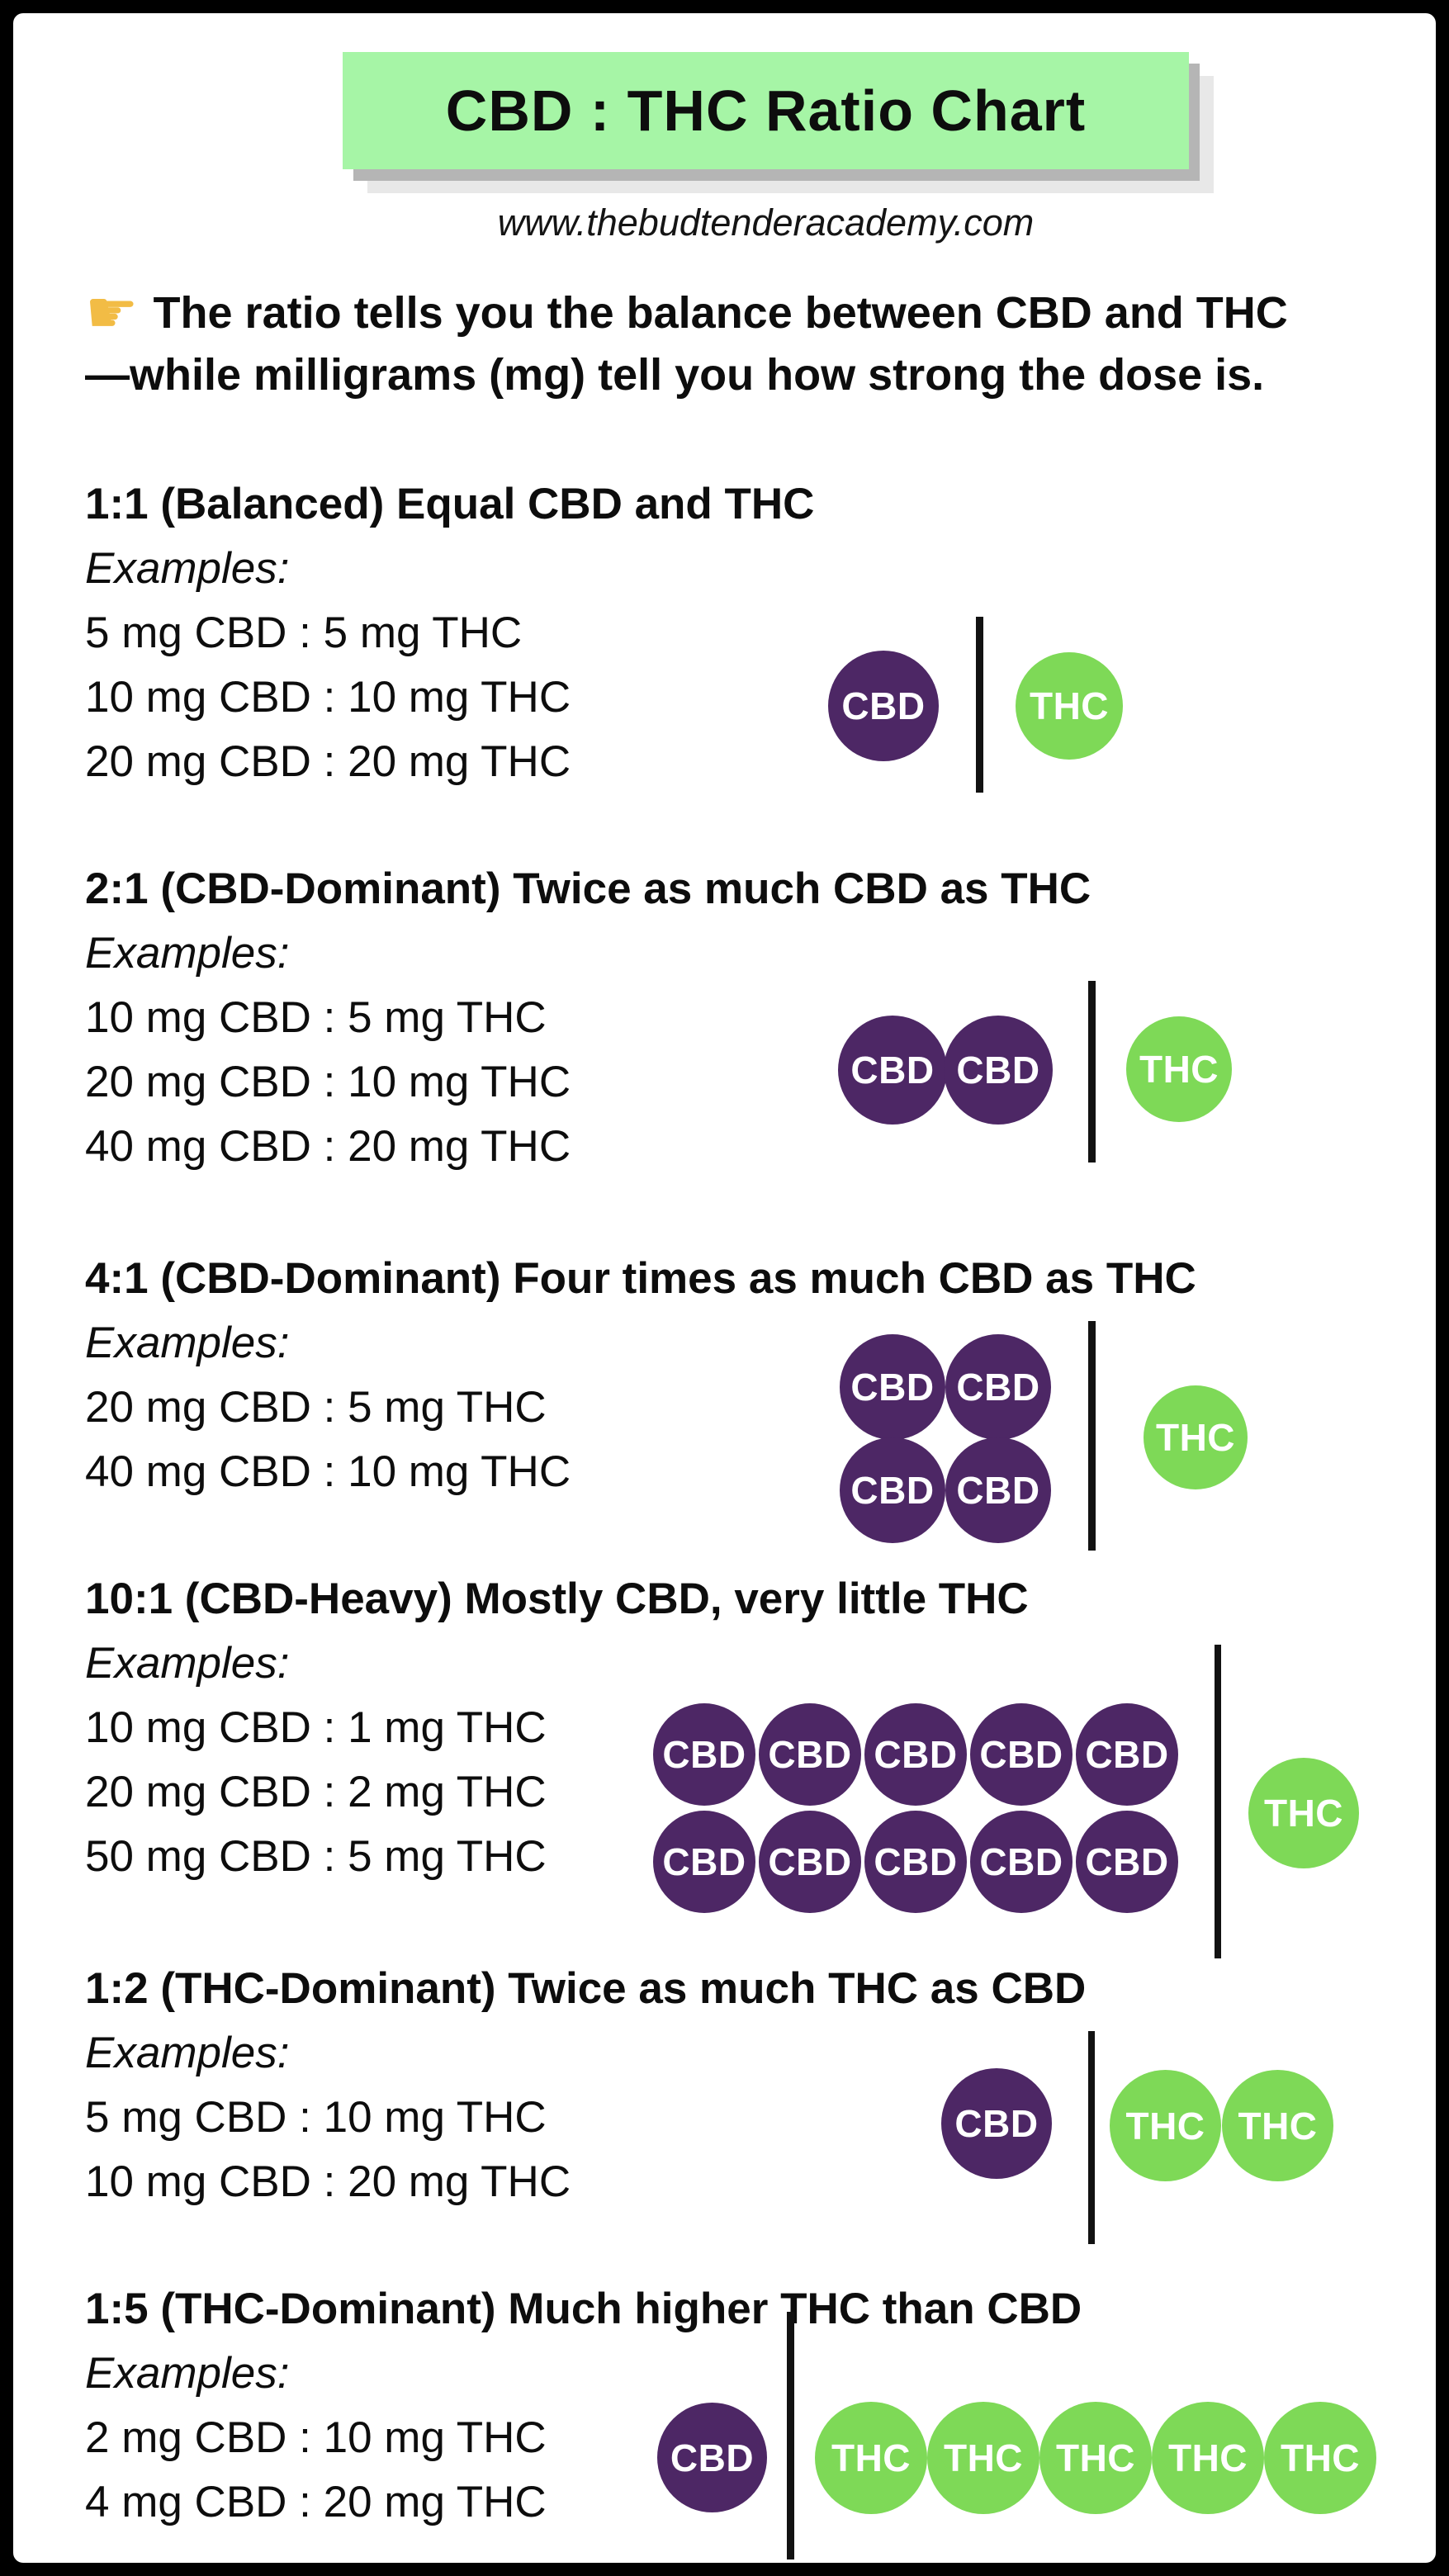  I want to click on website-url: www.thebudtenderacademy.com, so click(766, 222).